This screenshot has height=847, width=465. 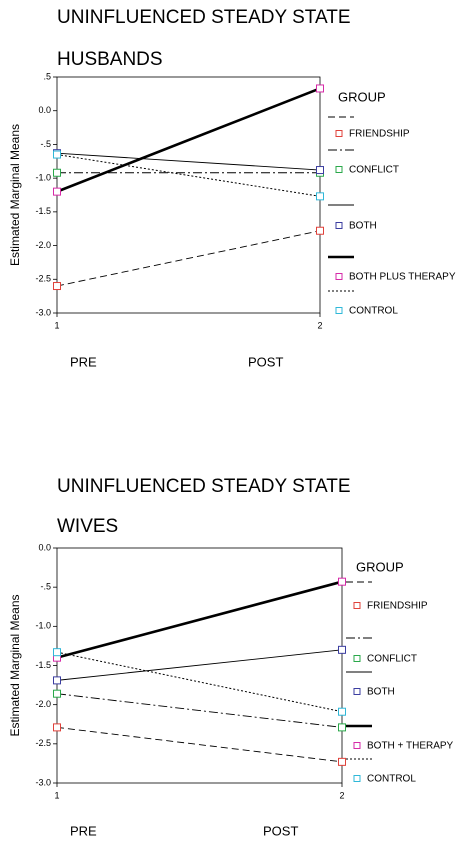 I want to click on chart-subtitle: WIVES, so click(x=87, y=526).